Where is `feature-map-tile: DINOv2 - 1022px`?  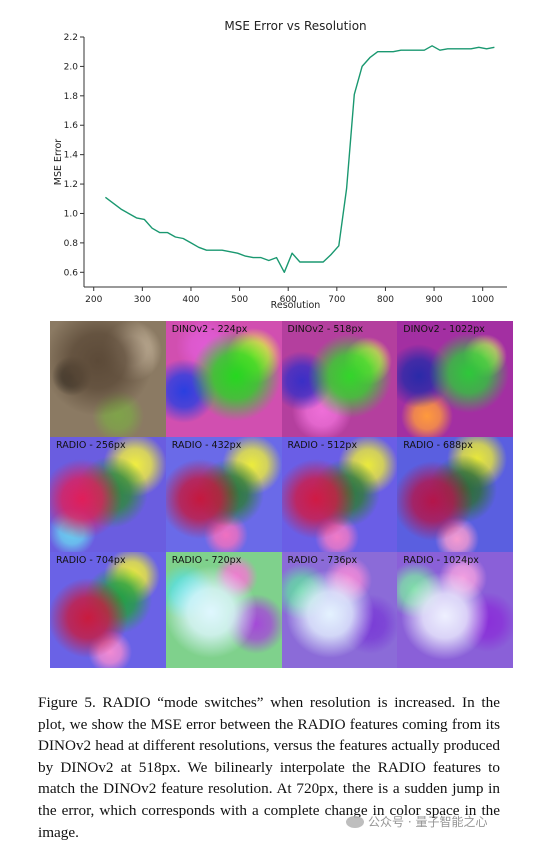 feature-map-tile: DINOv2 - 1022px is located at coordinates (455, 379).